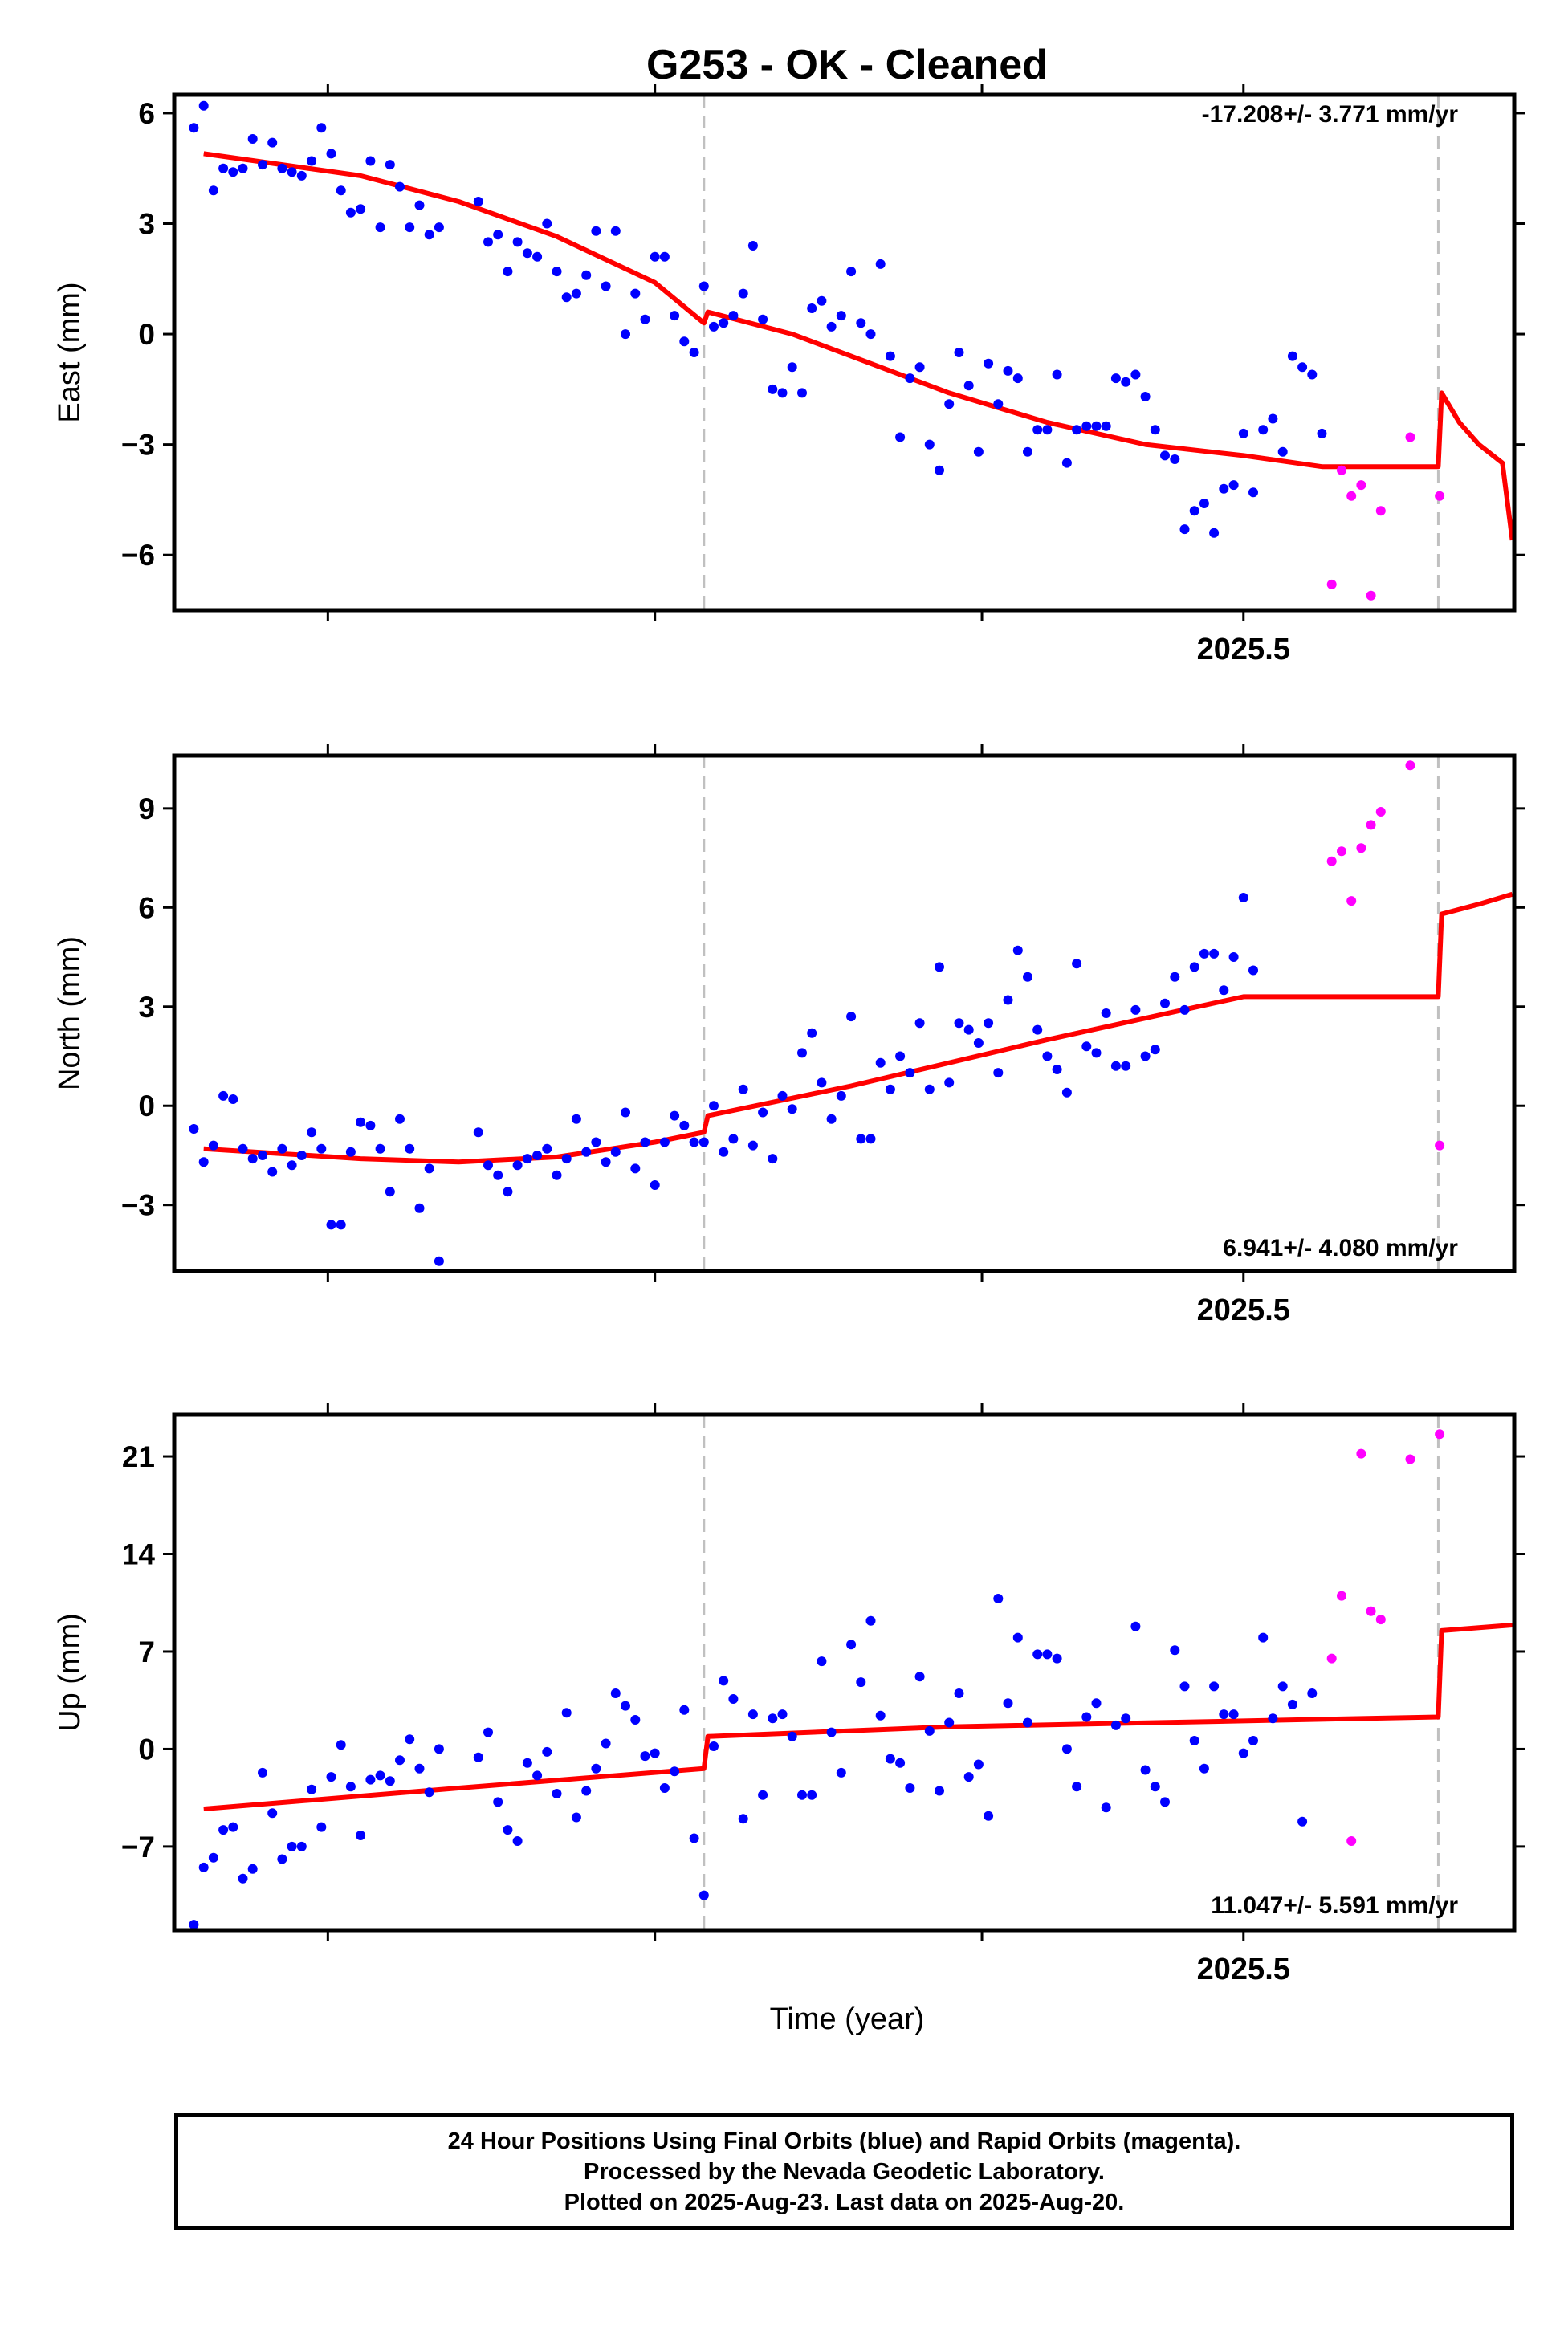 This screenshot has width=1568, height=2330. I want to click on model-fit-line, so click(859, 346).